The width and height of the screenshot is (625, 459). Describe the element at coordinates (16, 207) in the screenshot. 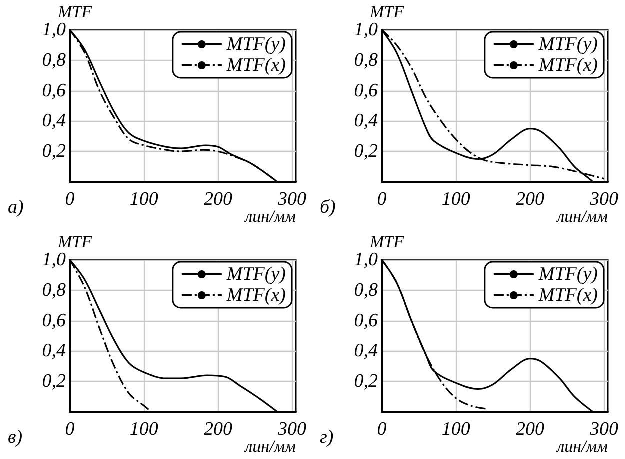

I see `text: а)` at that location.